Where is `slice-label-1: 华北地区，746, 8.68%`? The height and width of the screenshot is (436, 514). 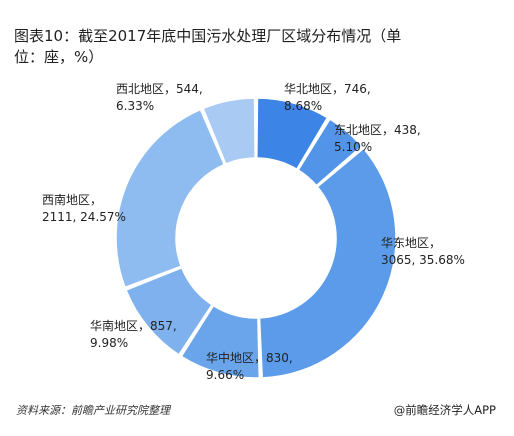
slice-label-1: 华北地区，746, 8.68% is located at coordinates (327, 97).